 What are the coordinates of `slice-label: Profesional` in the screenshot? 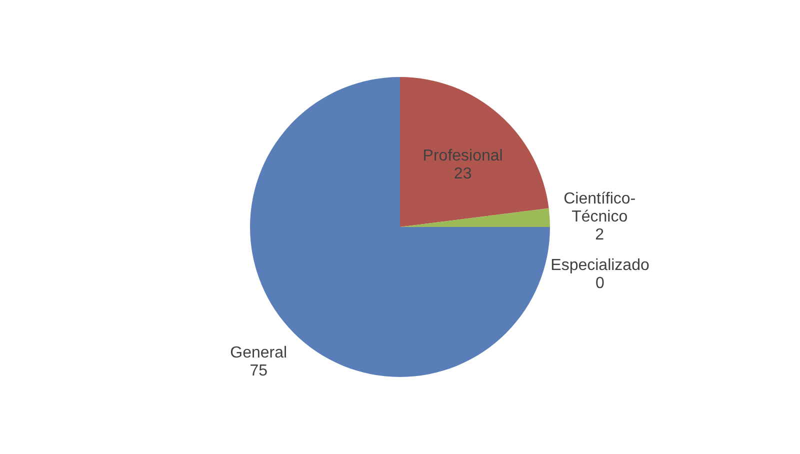 It's located at (462, 156).